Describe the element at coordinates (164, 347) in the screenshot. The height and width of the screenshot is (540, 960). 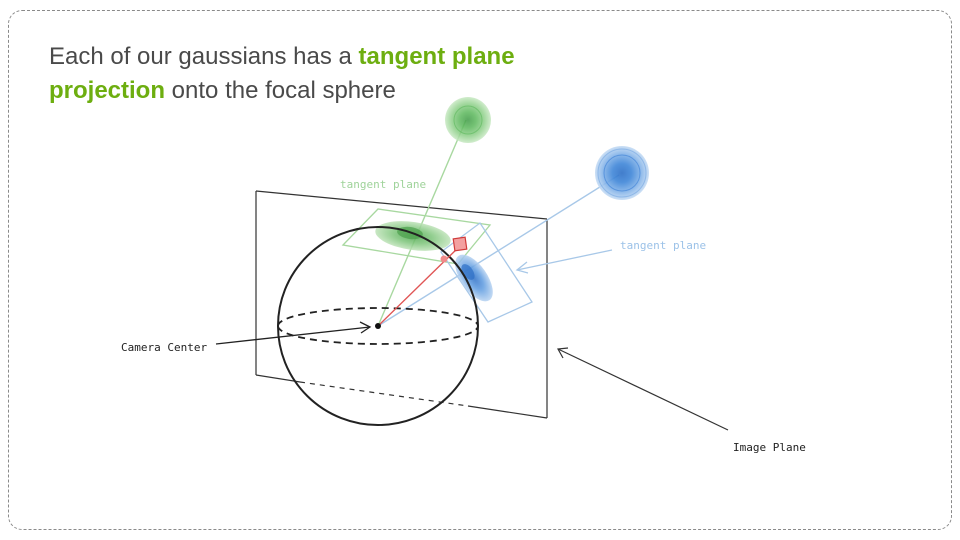
I see `camera-center-label: Camera Center` at that location.